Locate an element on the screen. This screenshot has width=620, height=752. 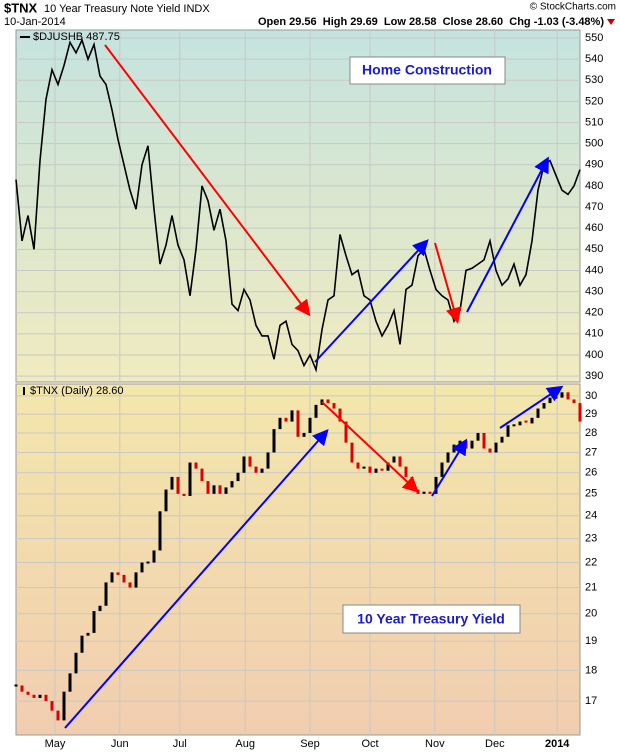
y-tick-label: 510 is located at coordinates (594, 122).